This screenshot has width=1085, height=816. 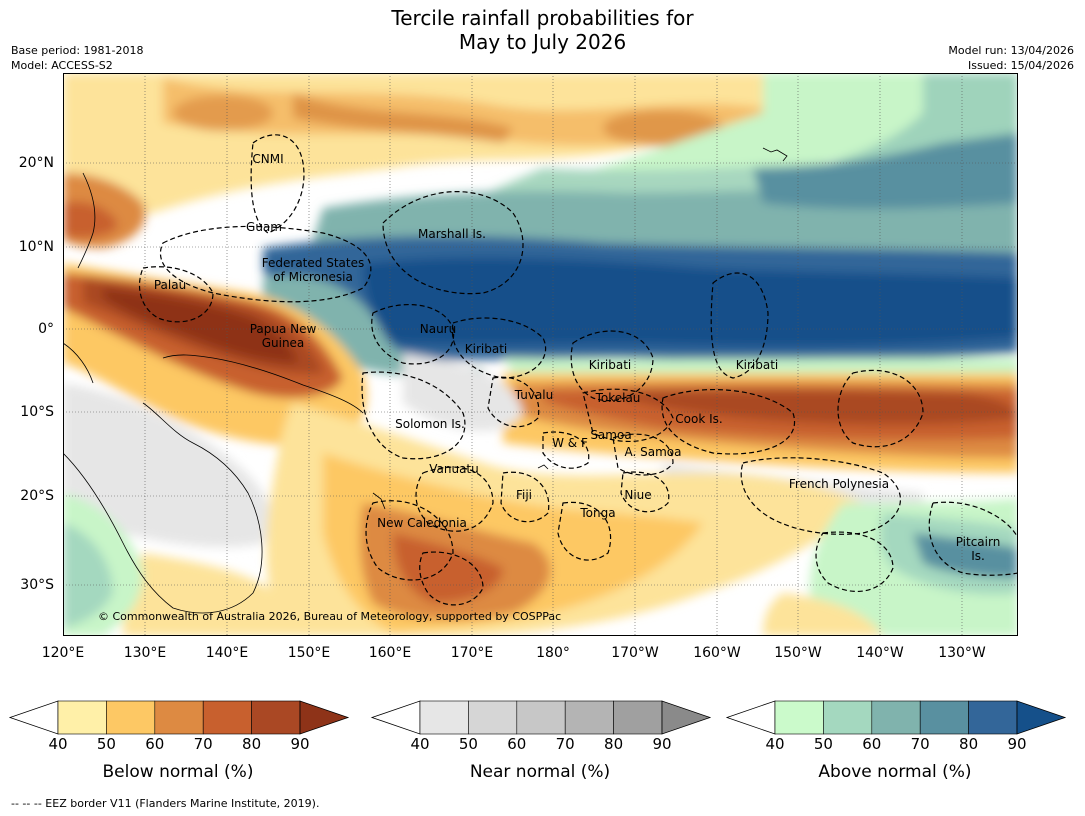 What do you see at coordinates (390, 653) in the screenshot?
I see `lon-tick-160e: 160°E` at bounding box center [390, 653].